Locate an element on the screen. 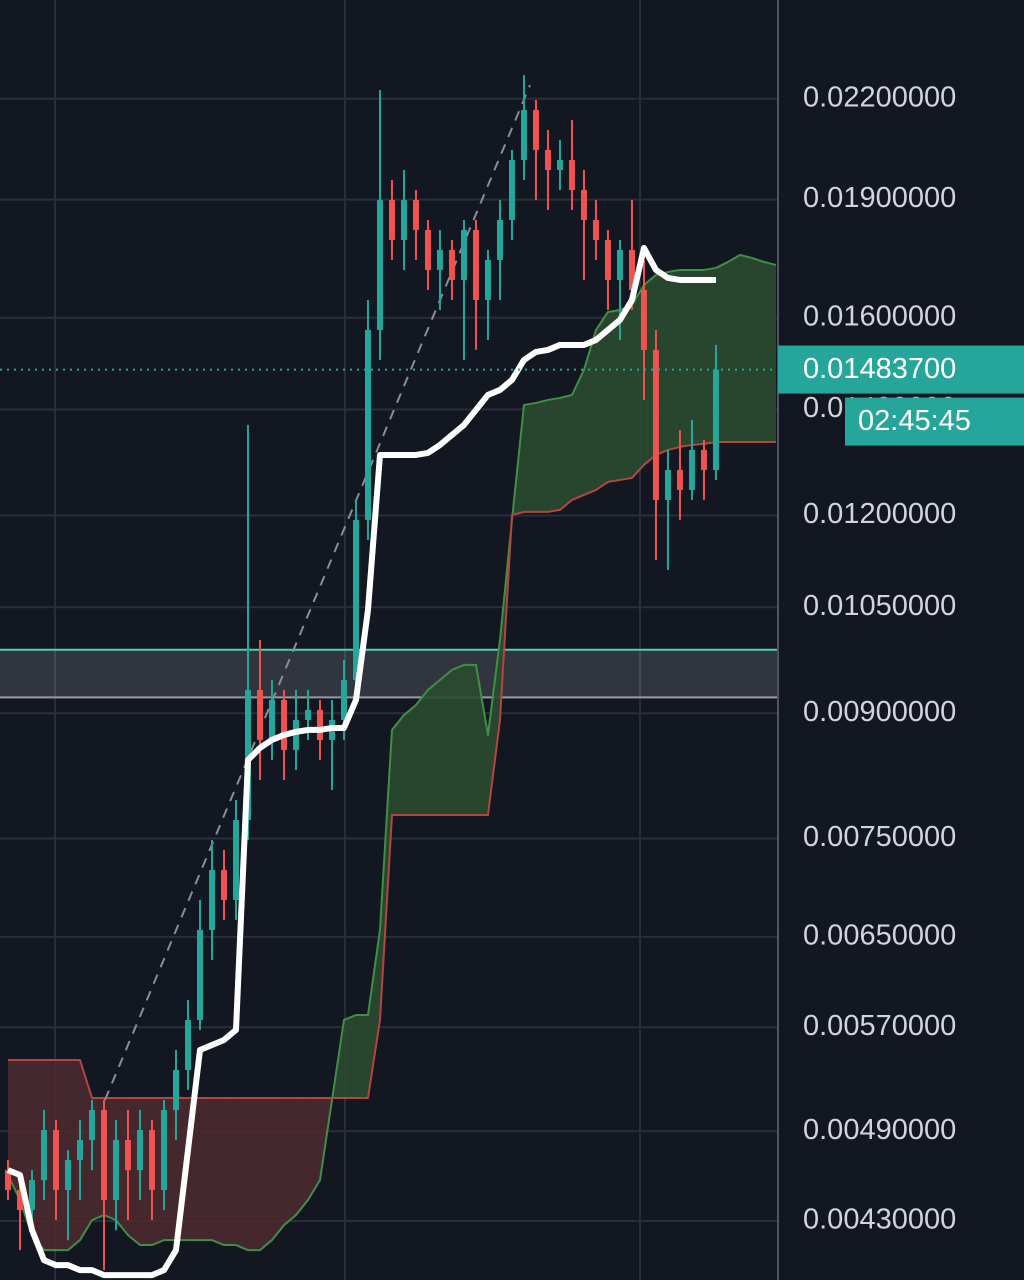  y-tick-label: 0.01900000 is located at coordinates (879, 198).